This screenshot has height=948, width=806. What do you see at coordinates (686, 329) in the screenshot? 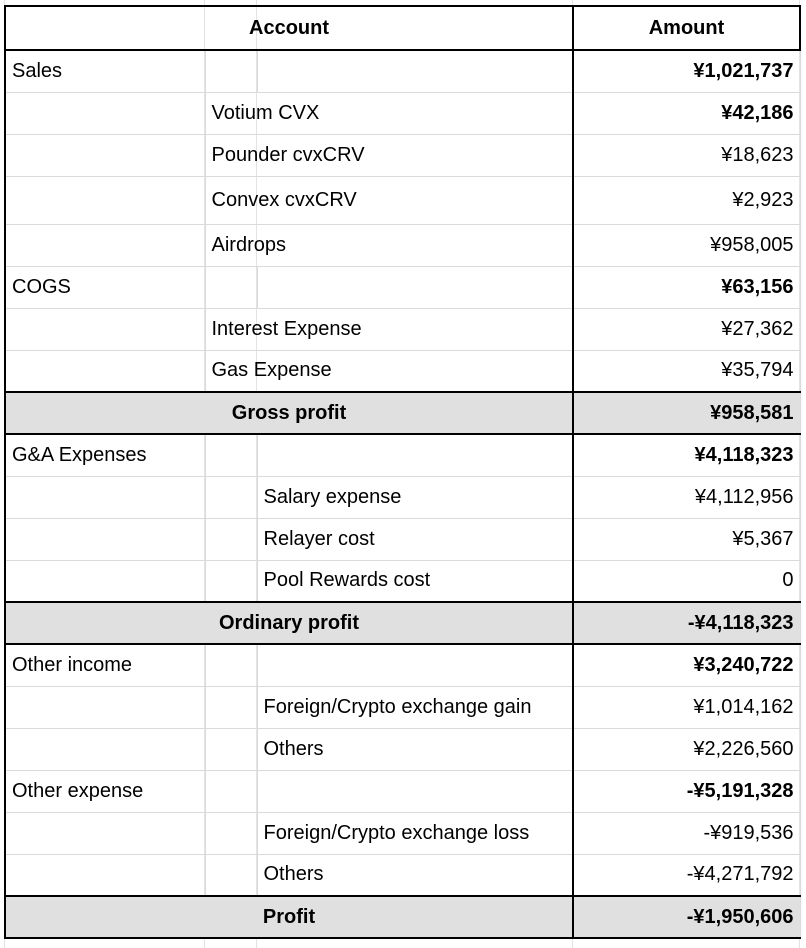
I see `amount-cell: ¥27,362` at bounding box center [686, 329].